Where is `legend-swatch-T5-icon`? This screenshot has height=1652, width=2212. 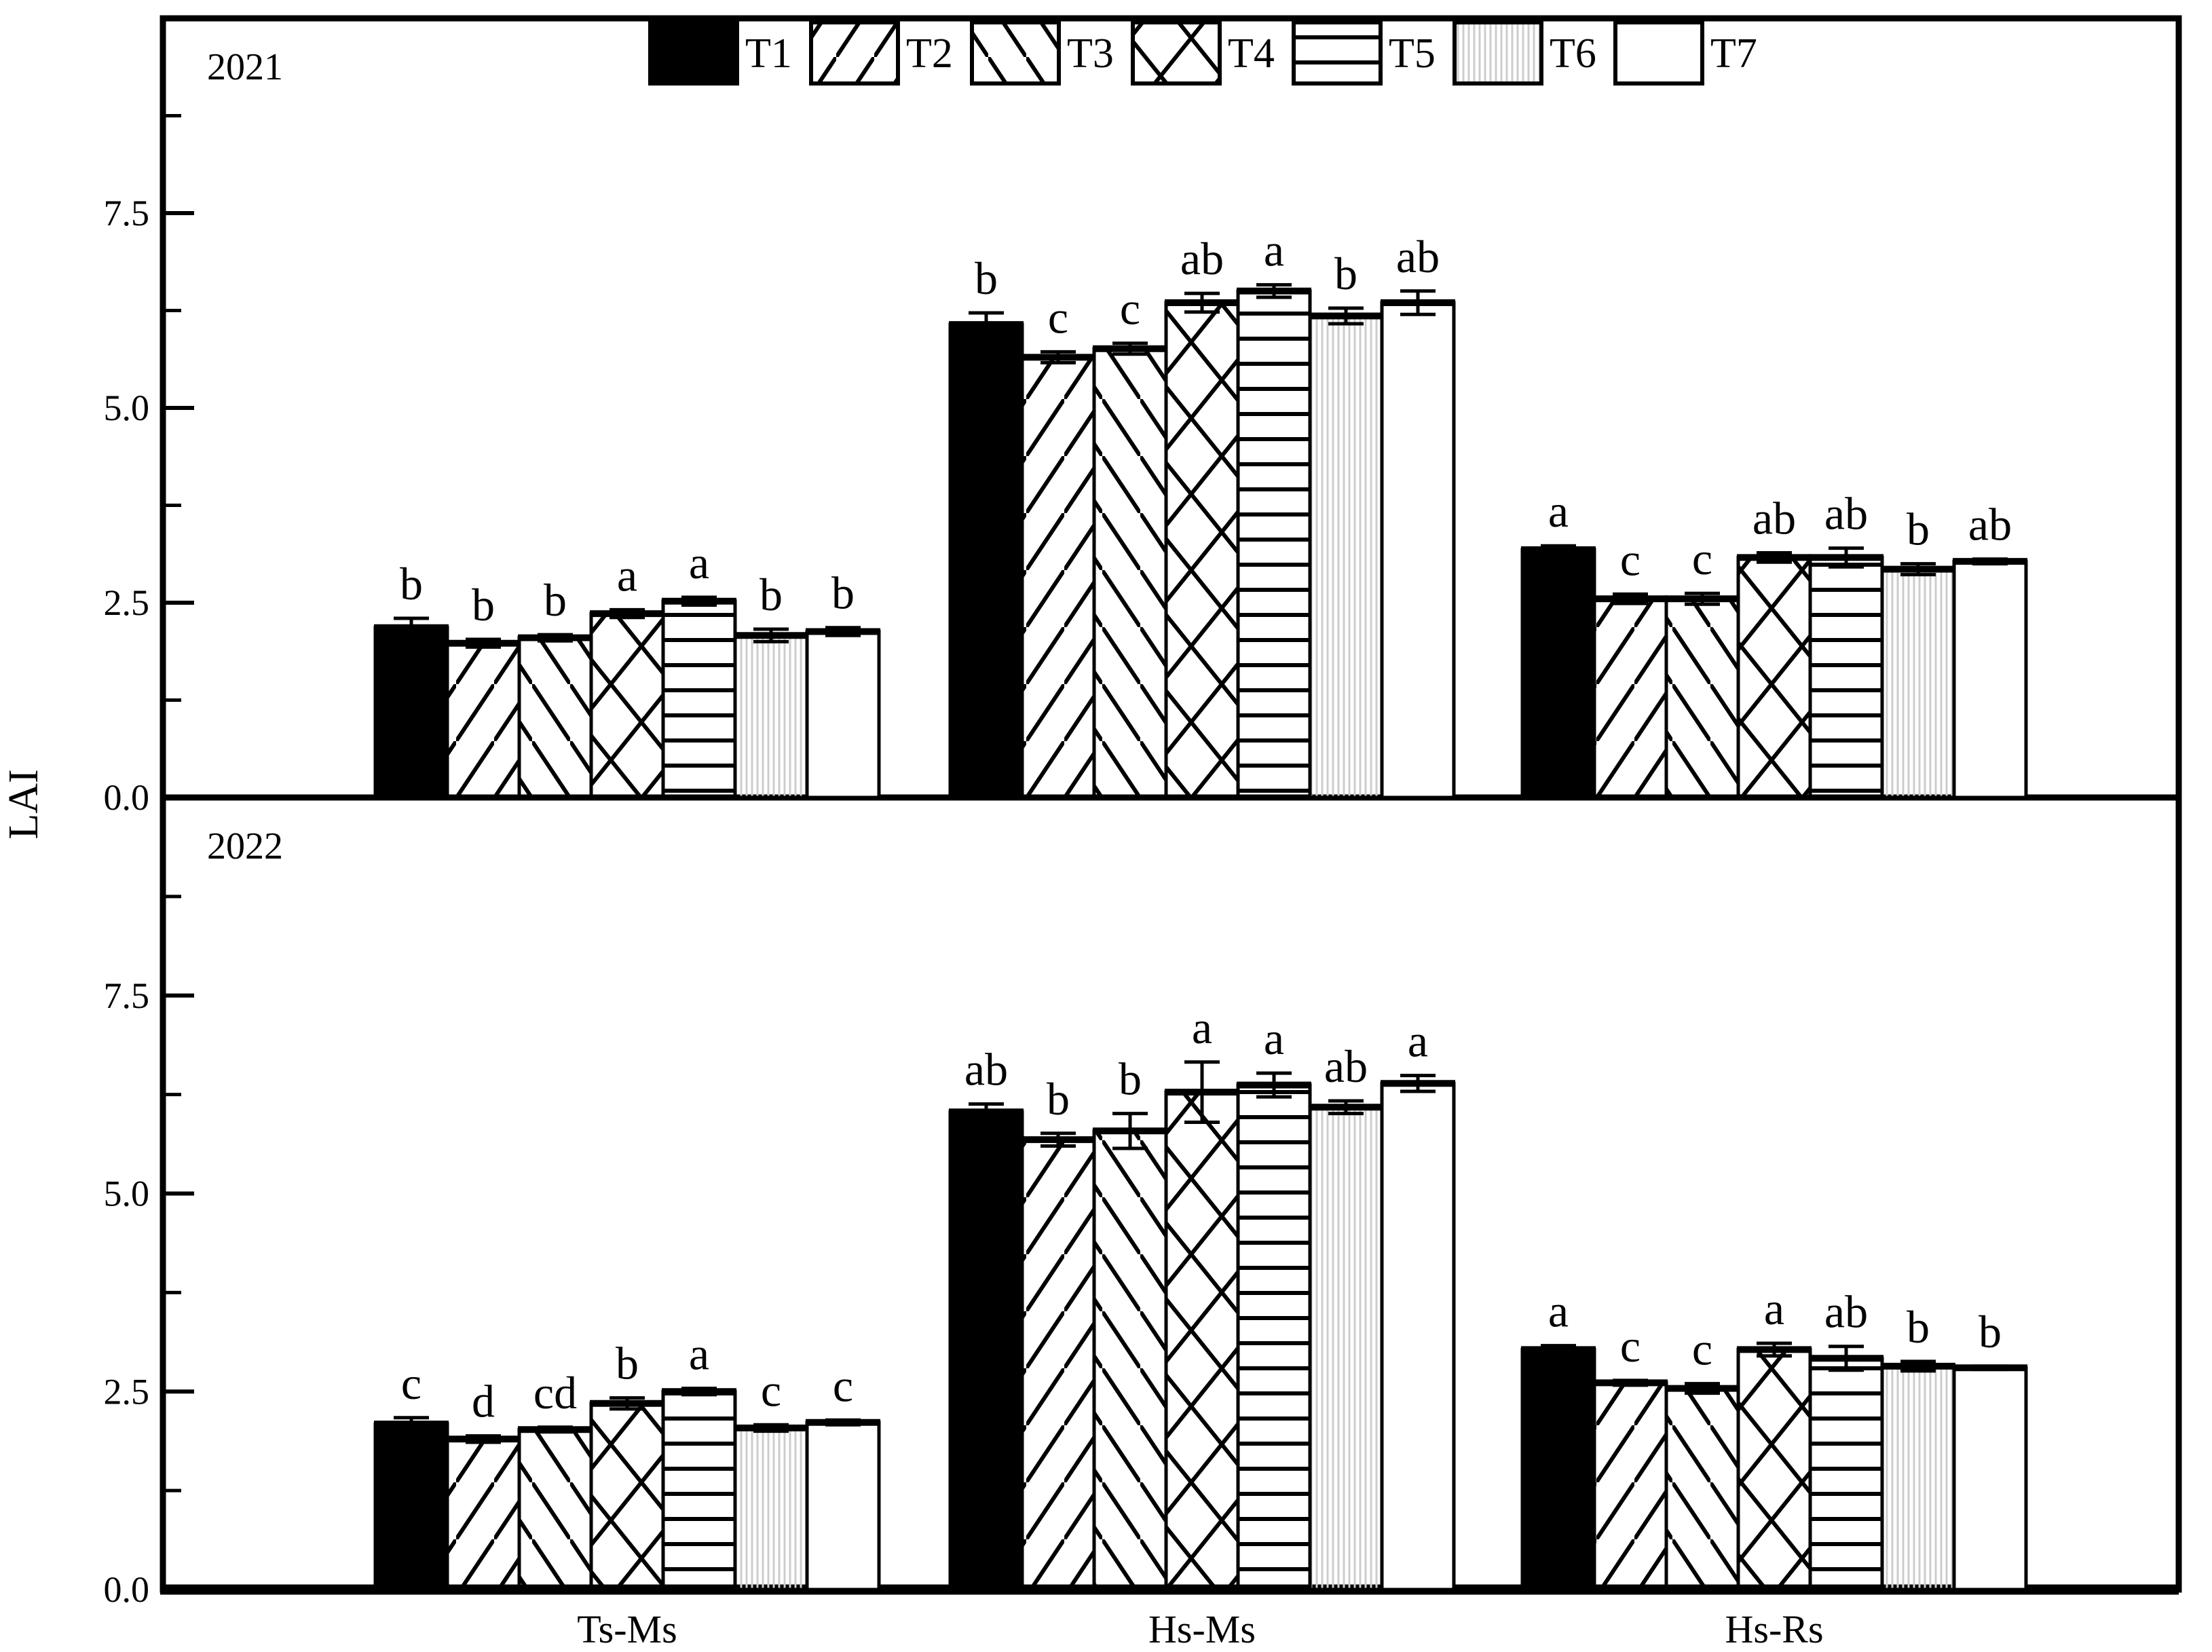
legend-swatch-T5-icon is located at coordinates (1337, 53).